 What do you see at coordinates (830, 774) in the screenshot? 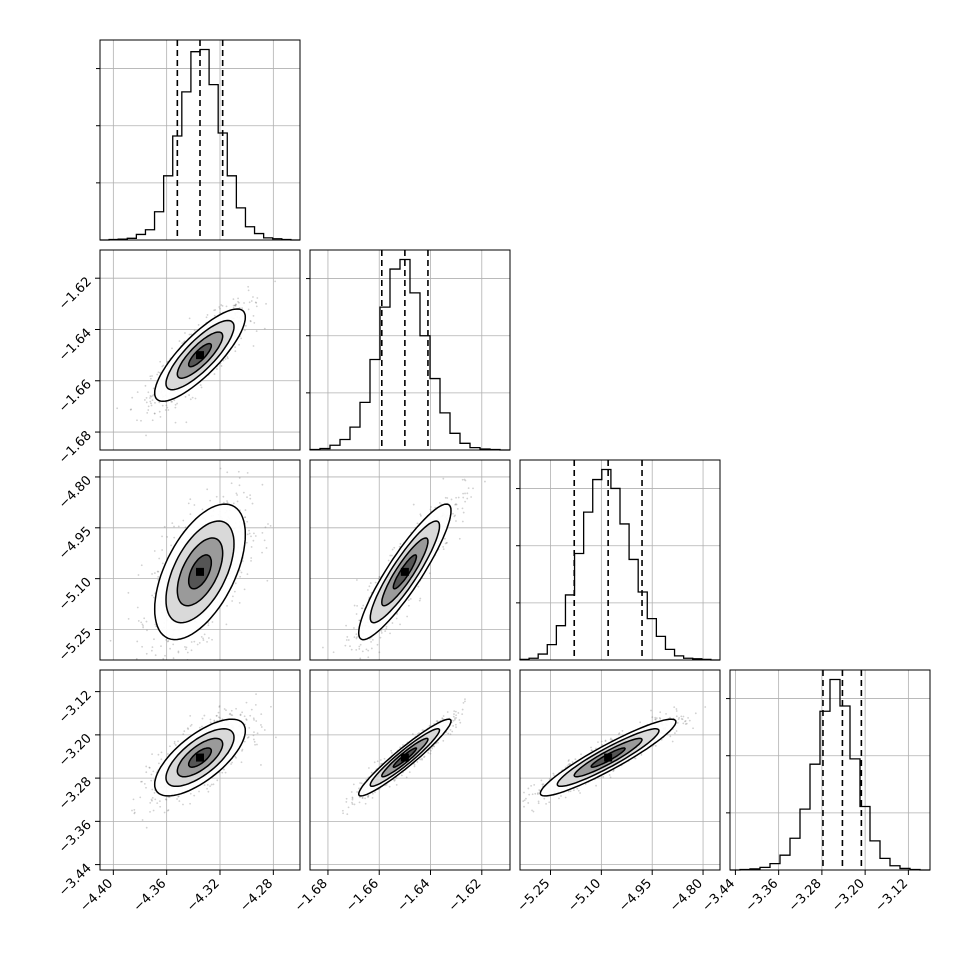
I see `histogram-step` at bounding box center [830, 774].